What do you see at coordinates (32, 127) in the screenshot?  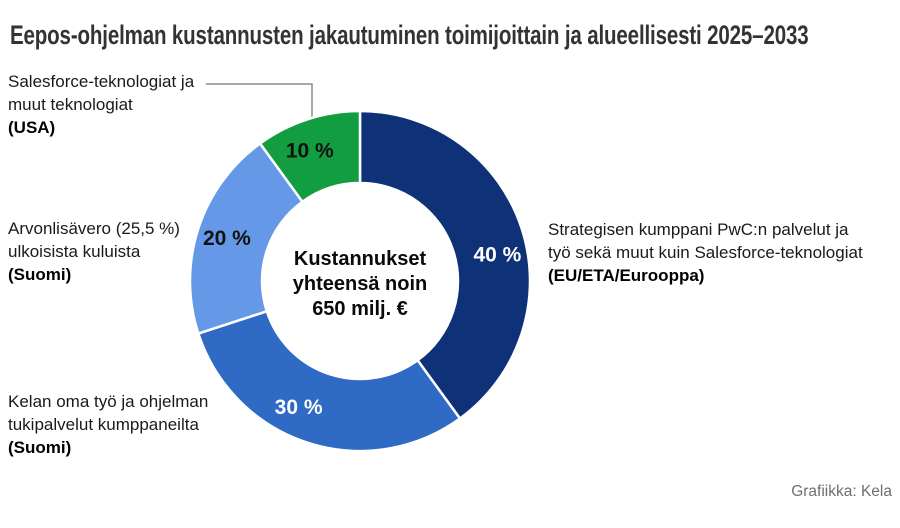 I see `callout-region: (USA)` at bounding box center [32, 127].